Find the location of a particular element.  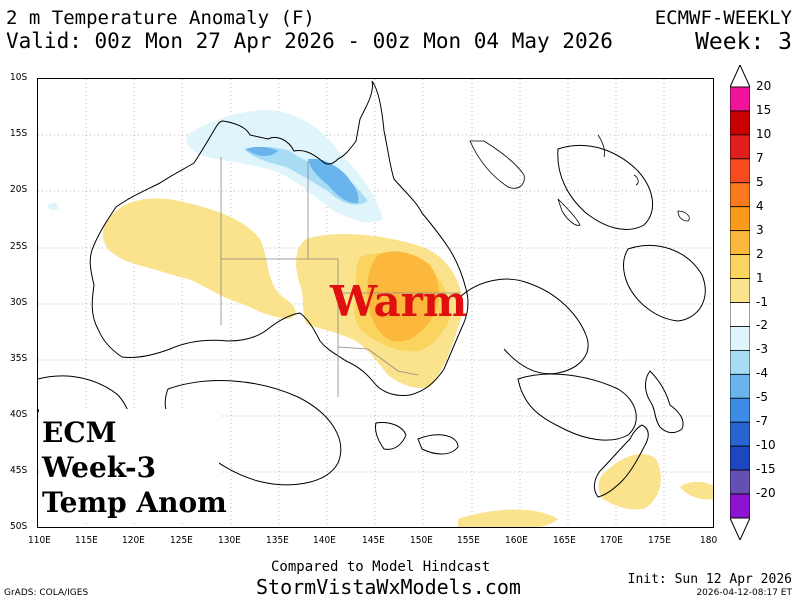

lat-label: 40S is located at coordinates (19, 414).